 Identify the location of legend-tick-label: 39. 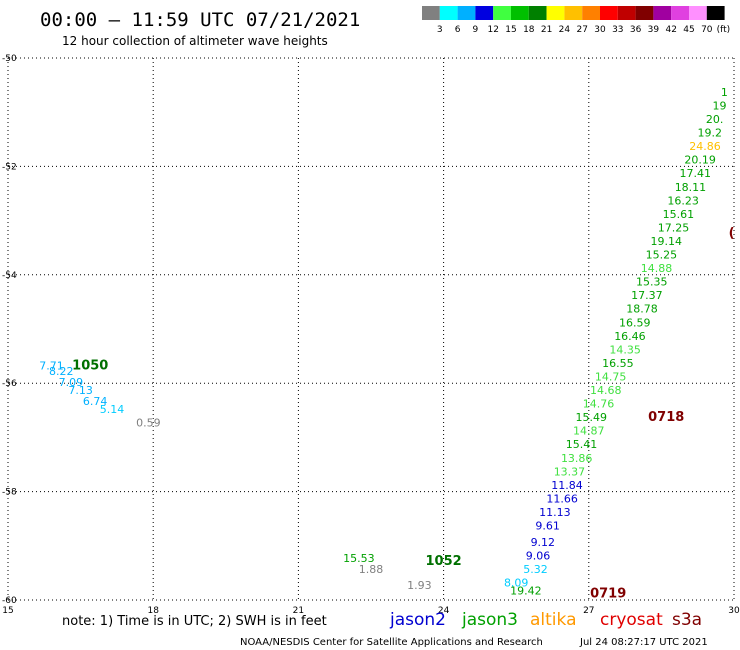
(654, 30).